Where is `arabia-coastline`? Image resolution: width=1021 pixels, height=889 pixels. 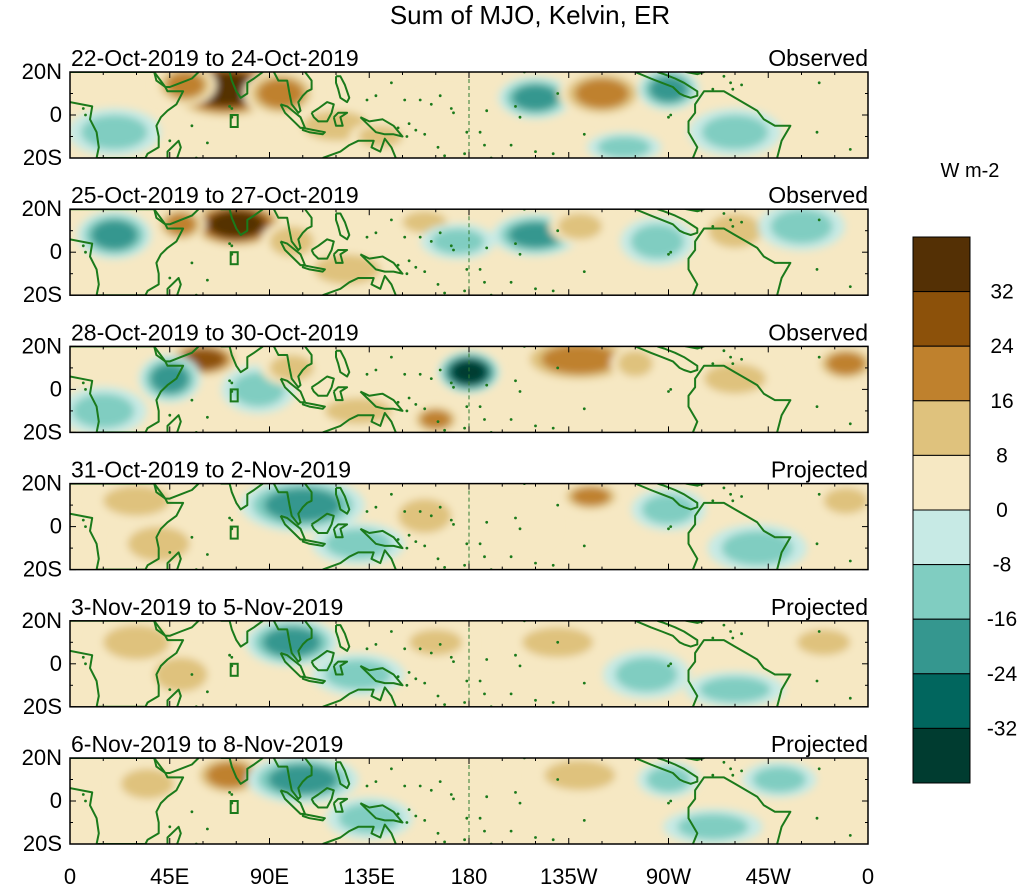
arabia-coastline is located at coordinates (176, 217).